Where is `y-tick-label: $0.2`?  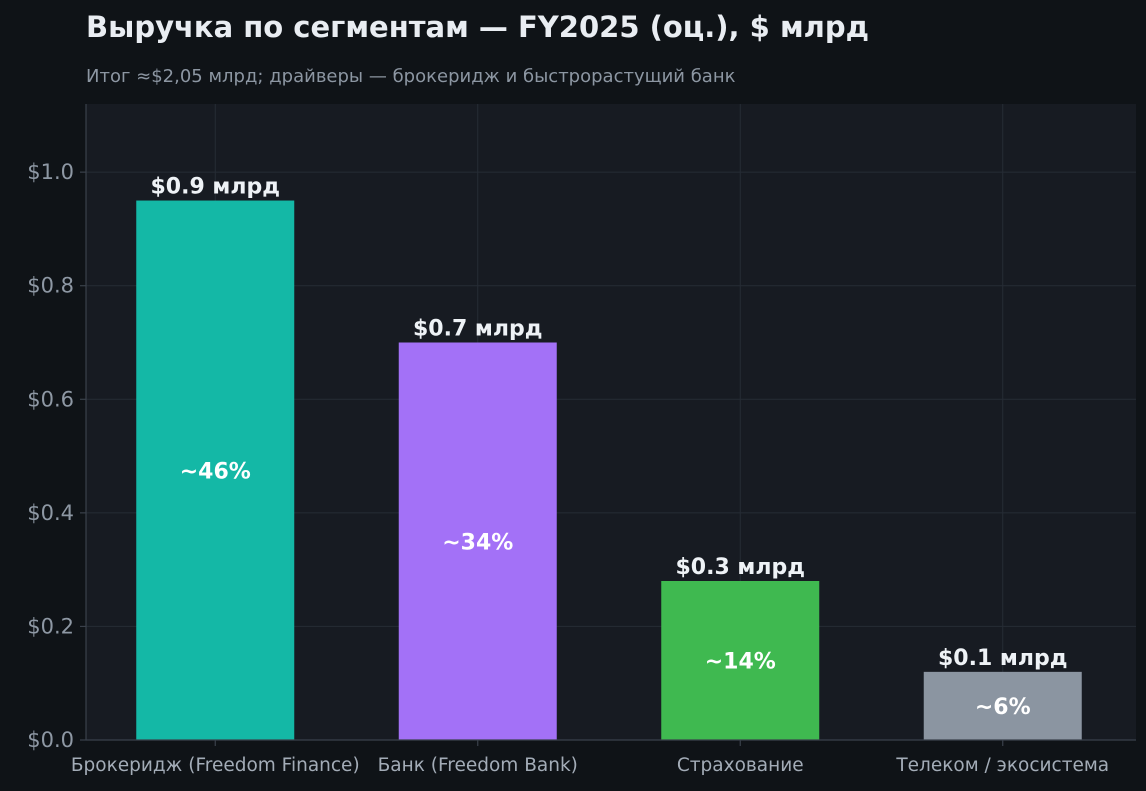
y-tick-label: $0.2 is located at coordinates (50, 626).